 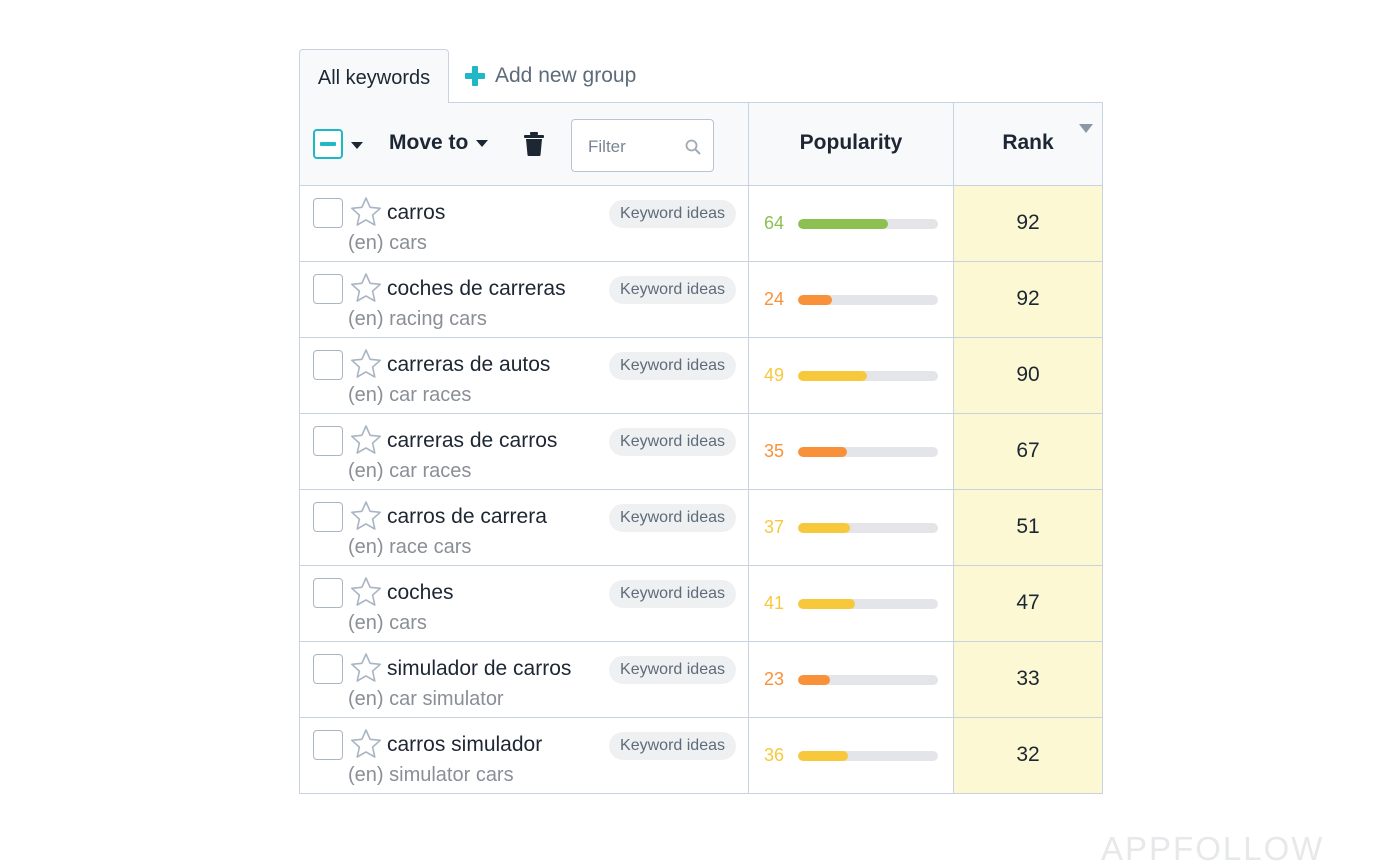 I want to click on keyword-translation: (en) car simulator, so click(x=426, y=699).